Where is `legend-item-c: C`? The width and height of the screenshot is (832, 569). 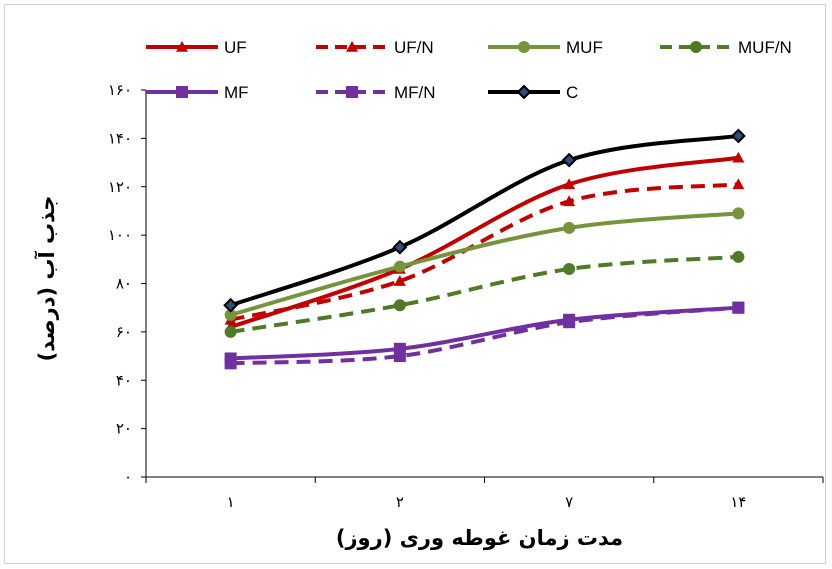 legend-item-c: C is located at coordinates (533, 92).